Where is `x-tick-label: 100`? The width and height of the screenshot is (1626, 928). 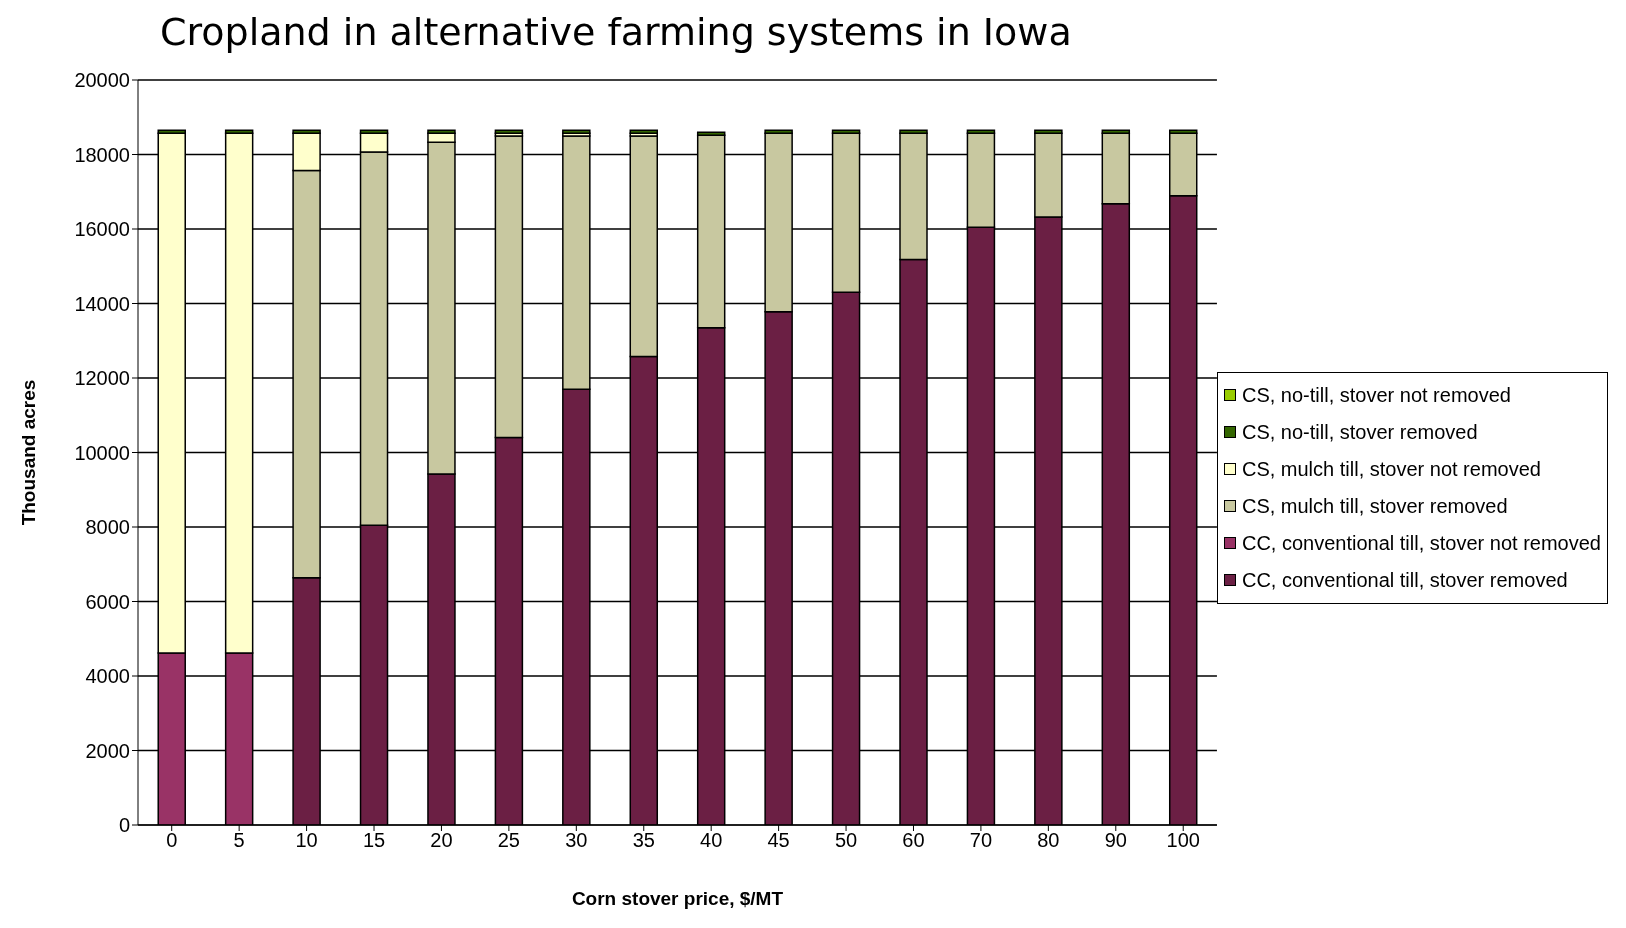
x-tick-label: 100 is located at coordinates (1183, 840).